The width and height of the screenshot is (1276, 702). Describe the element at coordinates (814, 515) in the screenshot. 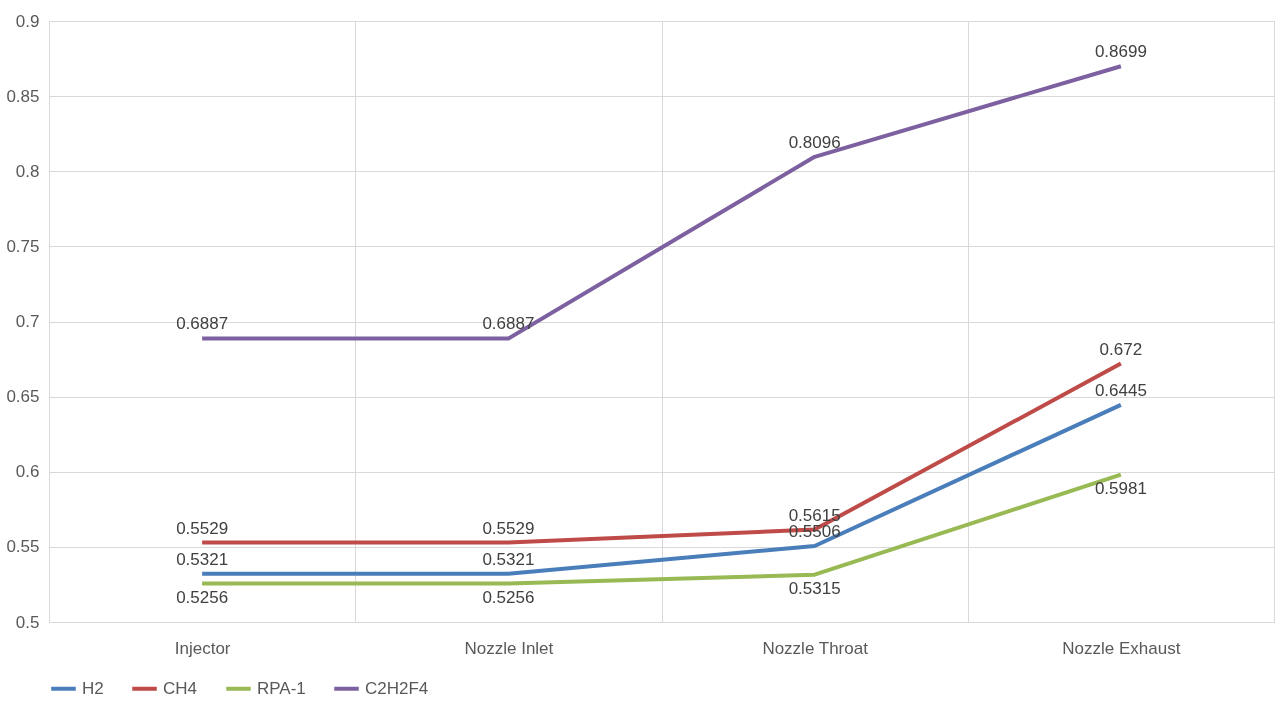

I see `data-label: 0.5615` at that location.